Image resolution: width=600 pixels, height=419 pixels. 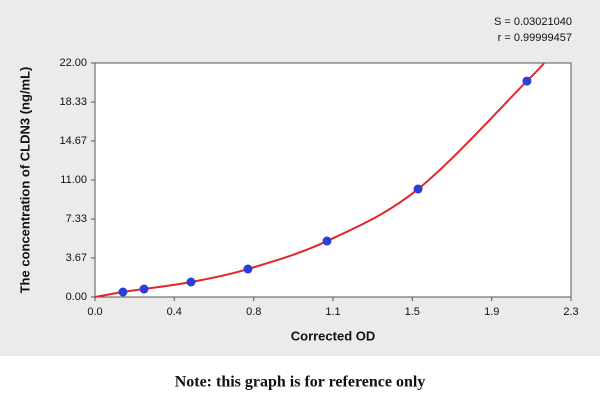 I want to click on y-axis-label: The concentration of CLDN3 (ng/mL), so click(x=24, y=180).